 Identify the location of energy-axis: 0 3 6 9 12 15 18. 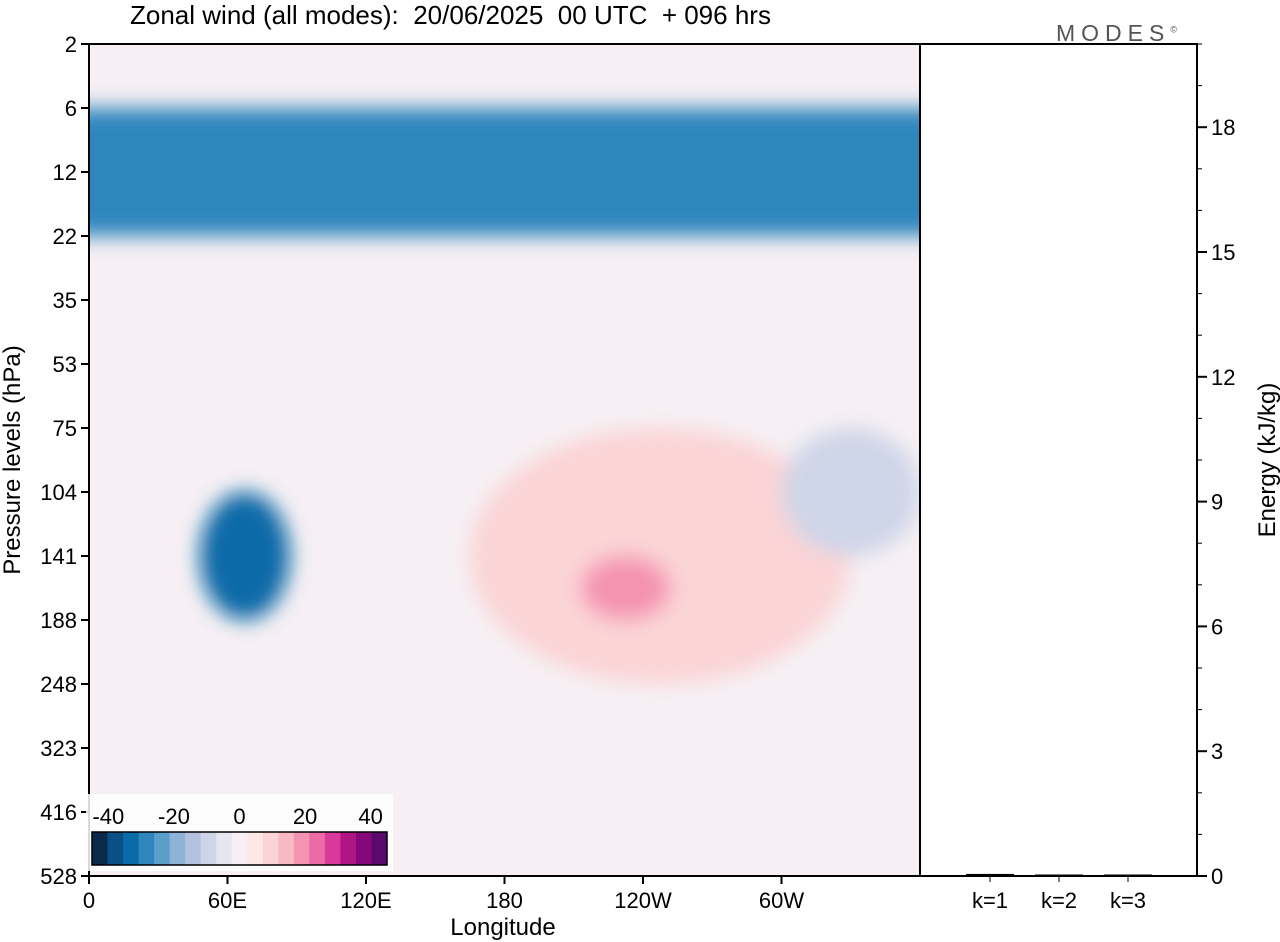
(1216, 466).